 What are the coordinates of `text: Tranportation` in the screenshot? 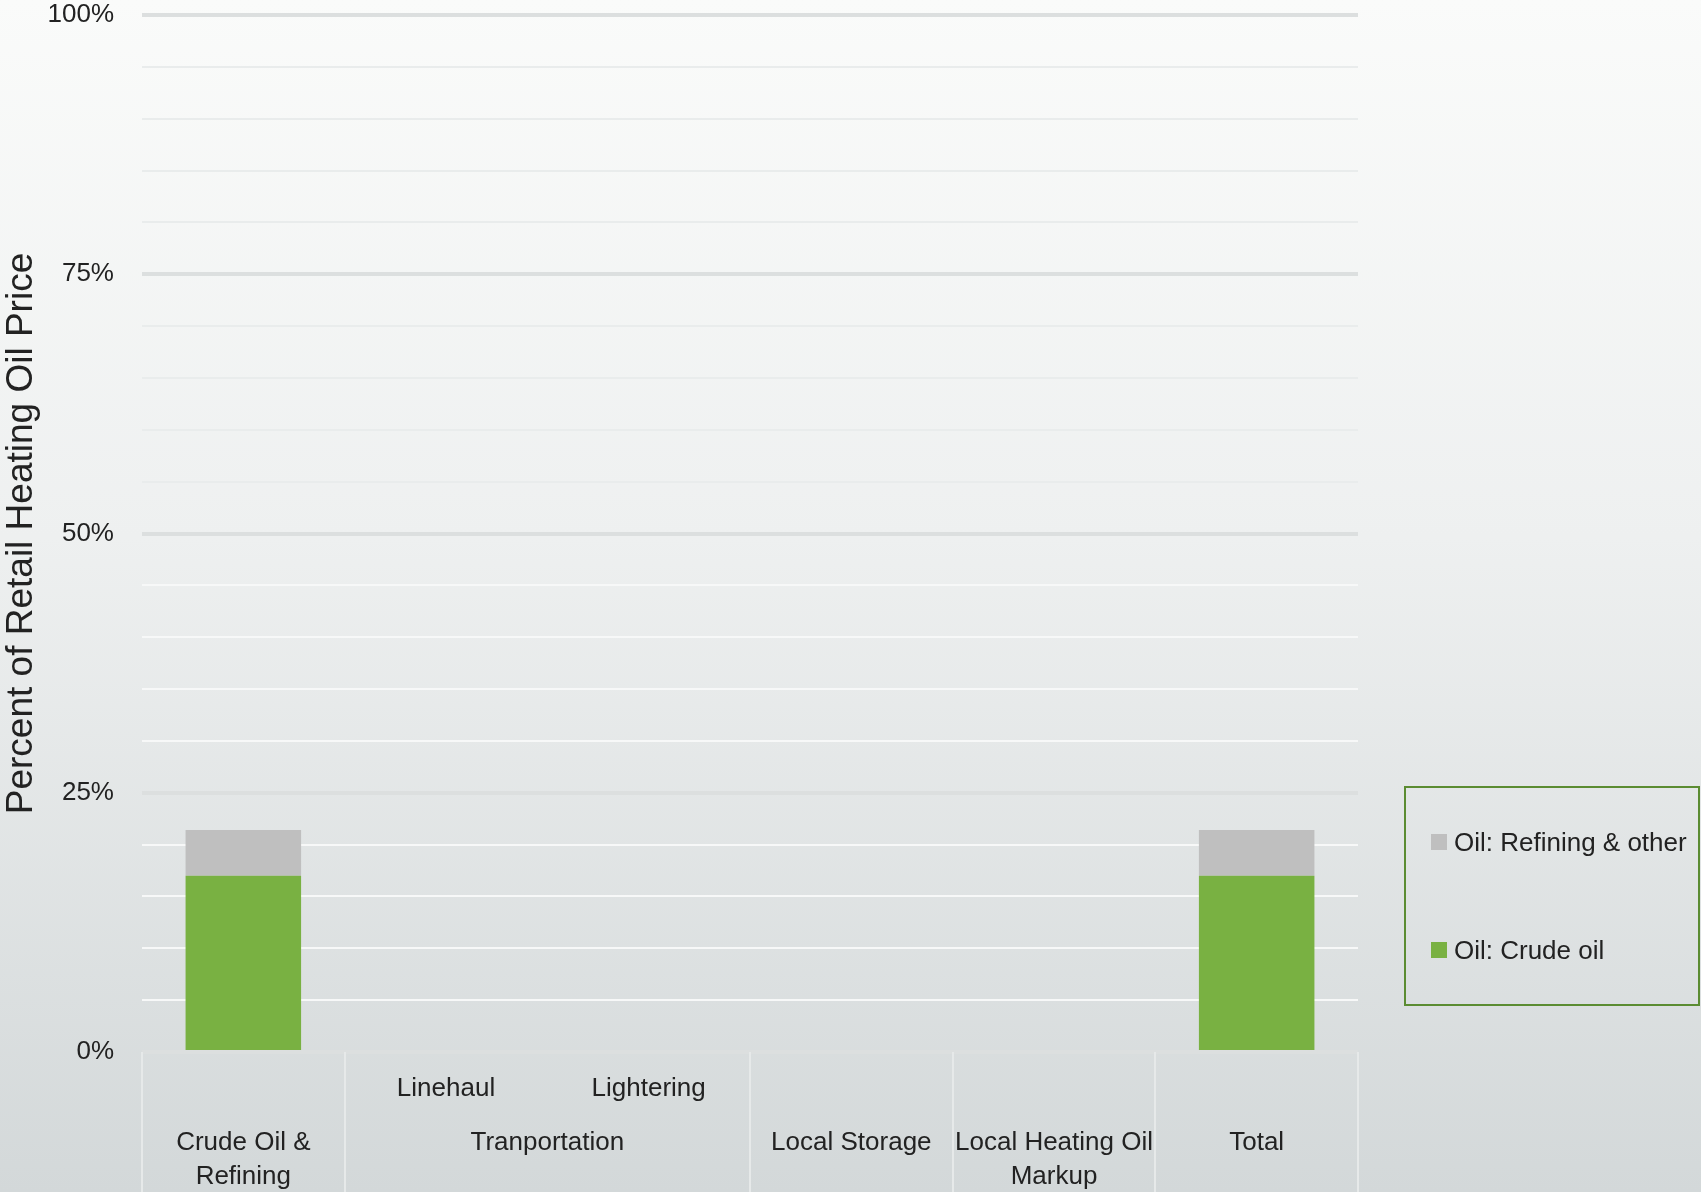 It's located at (547, 1141).